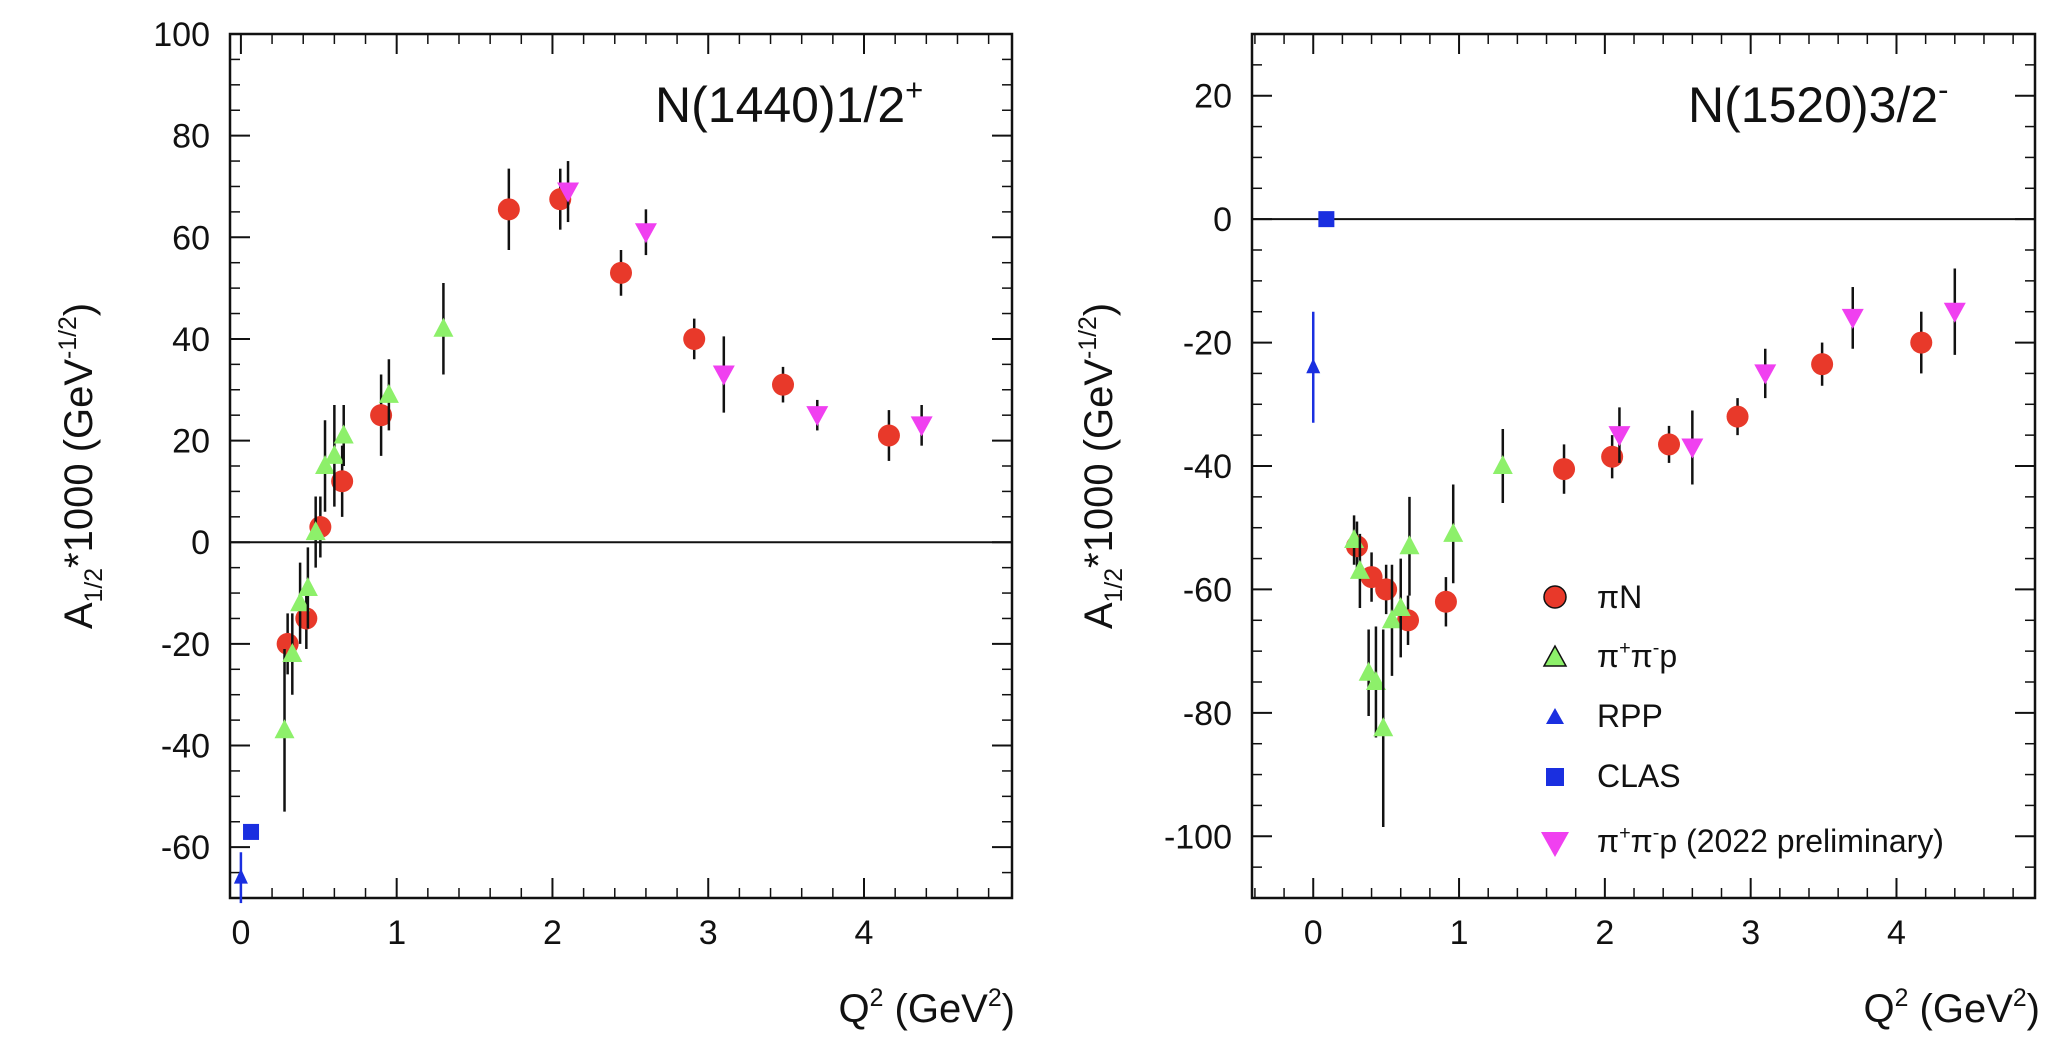 The height and width of the screenshot is (1052, 2062). I want to click on left-ytick-label: -20, so click(185, 645).